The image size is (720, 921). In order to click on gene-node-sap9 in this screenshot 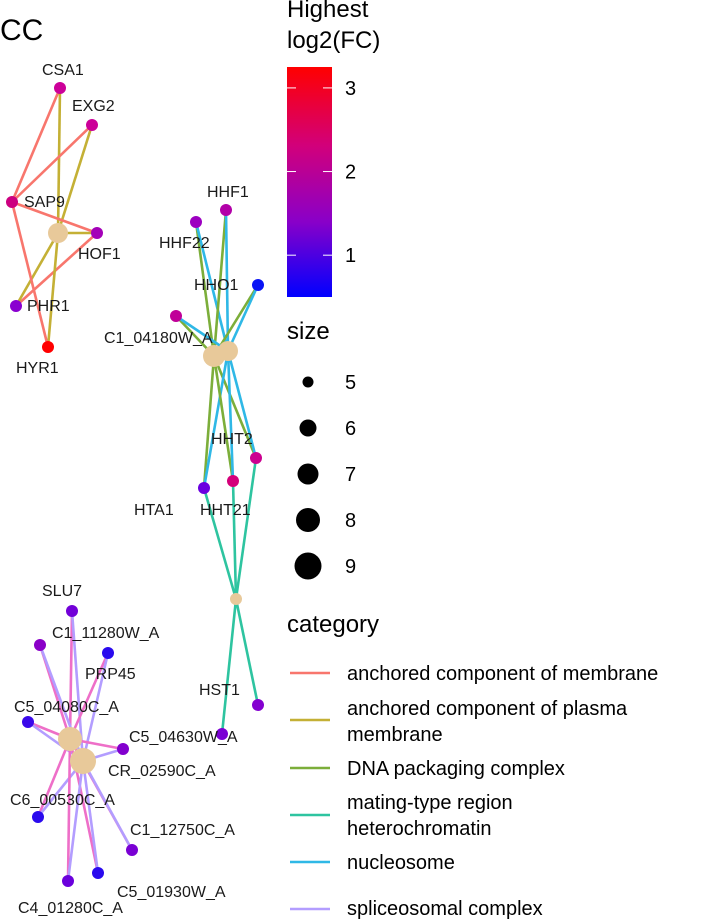, I will do `click(12, 202)`.